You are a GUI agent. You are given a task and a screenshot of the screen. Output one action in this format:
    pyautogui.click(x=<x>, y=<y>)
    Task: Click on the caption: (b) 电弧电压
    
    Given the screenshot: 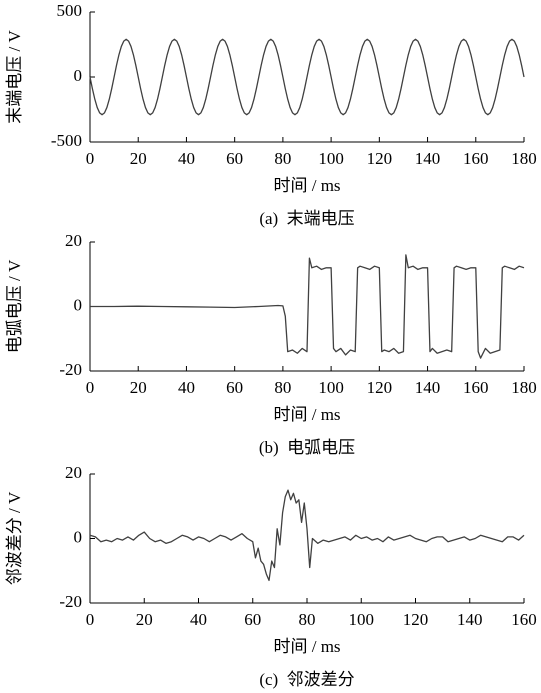 What is the action you would take?
    pyautogui.click(x=307, y=447)
    